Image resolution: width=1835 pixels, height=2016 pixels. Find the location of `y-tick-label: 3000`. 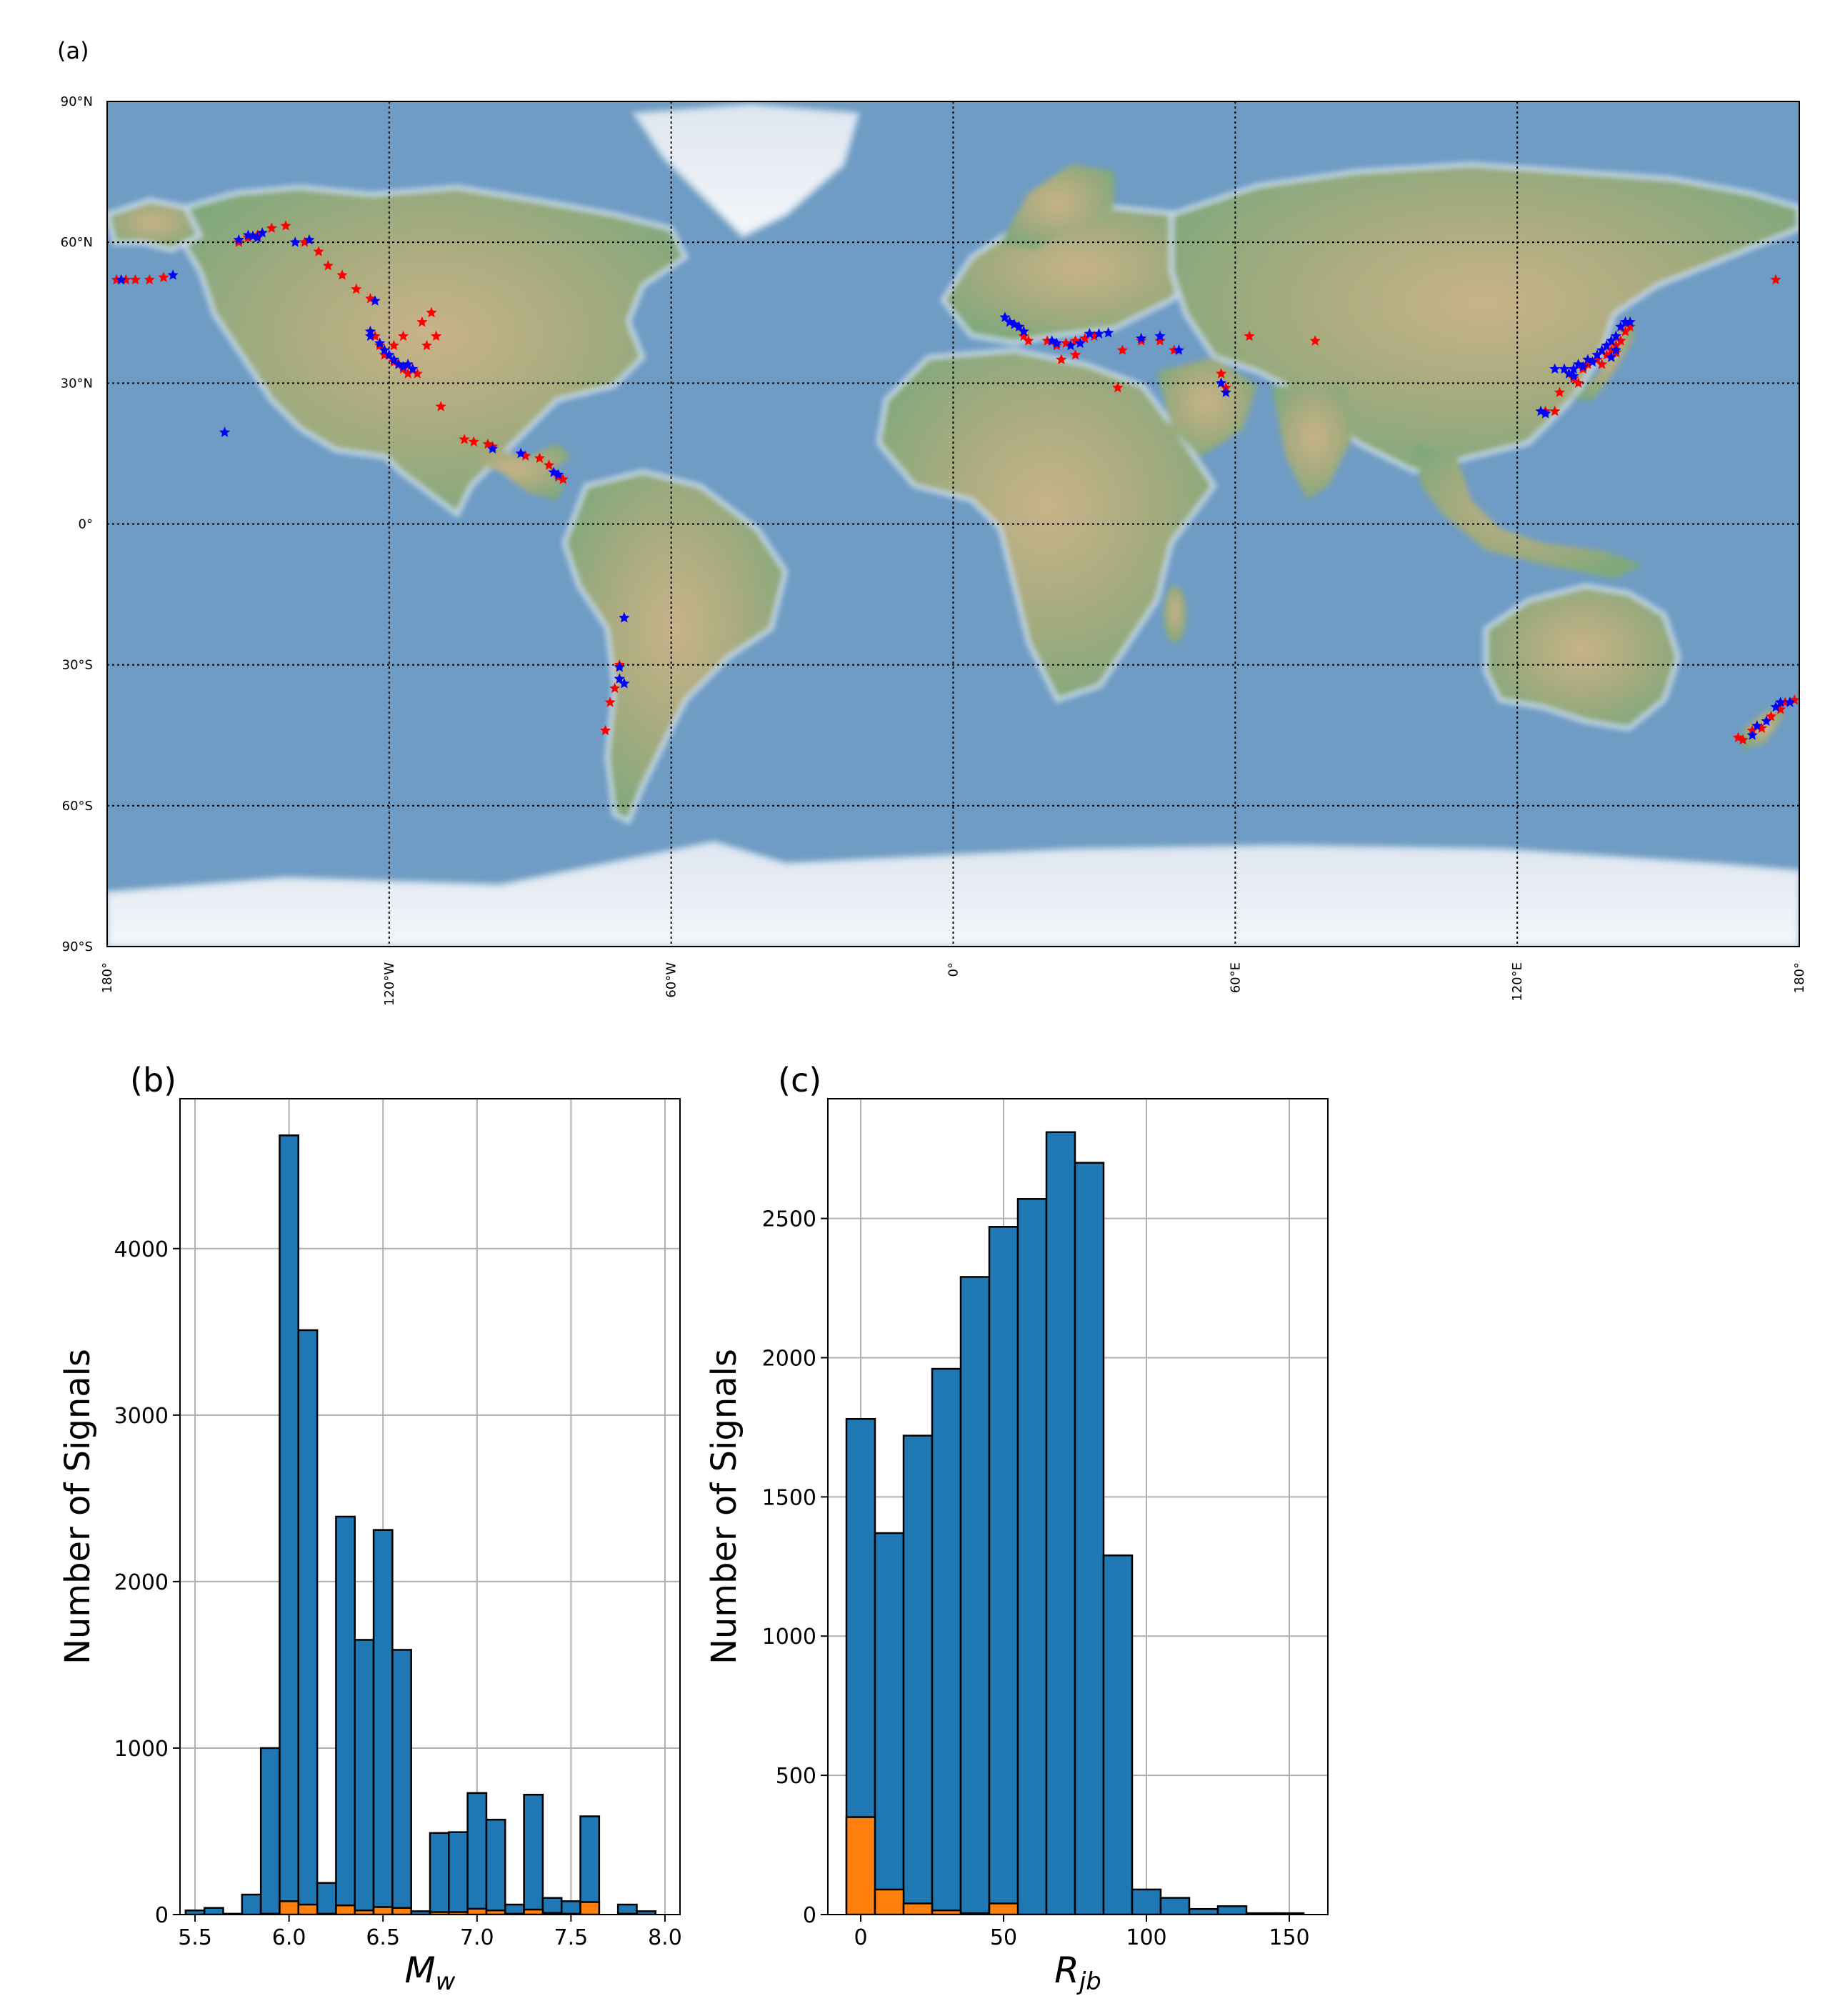

y-tick-label: 3000 is located at coordinates (141, 1416).